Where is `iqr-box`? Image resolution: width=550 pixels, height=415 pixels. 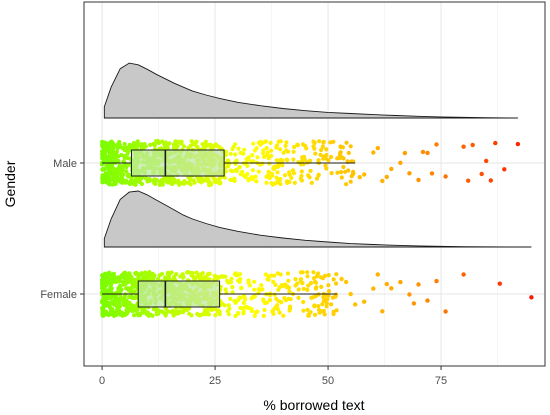 iqr-box is located at coordinates (177, 163).